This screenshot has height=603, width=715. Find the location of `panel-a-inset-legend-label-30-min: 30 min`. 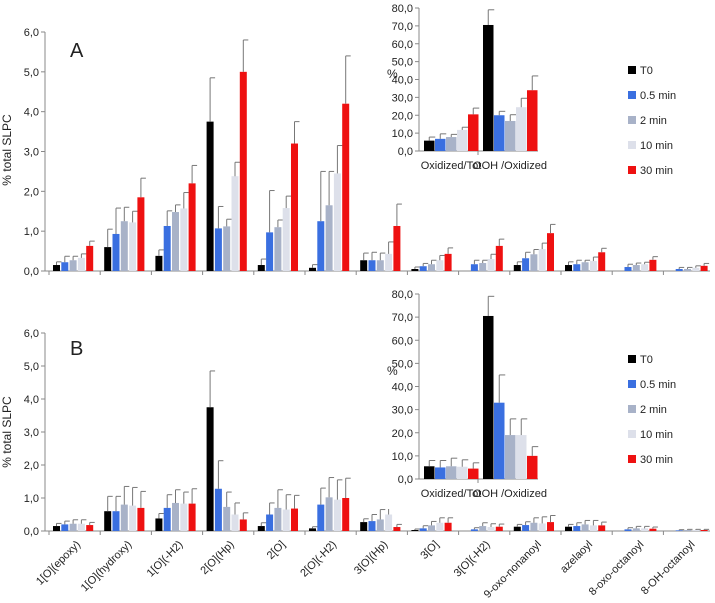

panel-a-inset-legend-label-30-min: 30 min is located at coordinates (656, 171).